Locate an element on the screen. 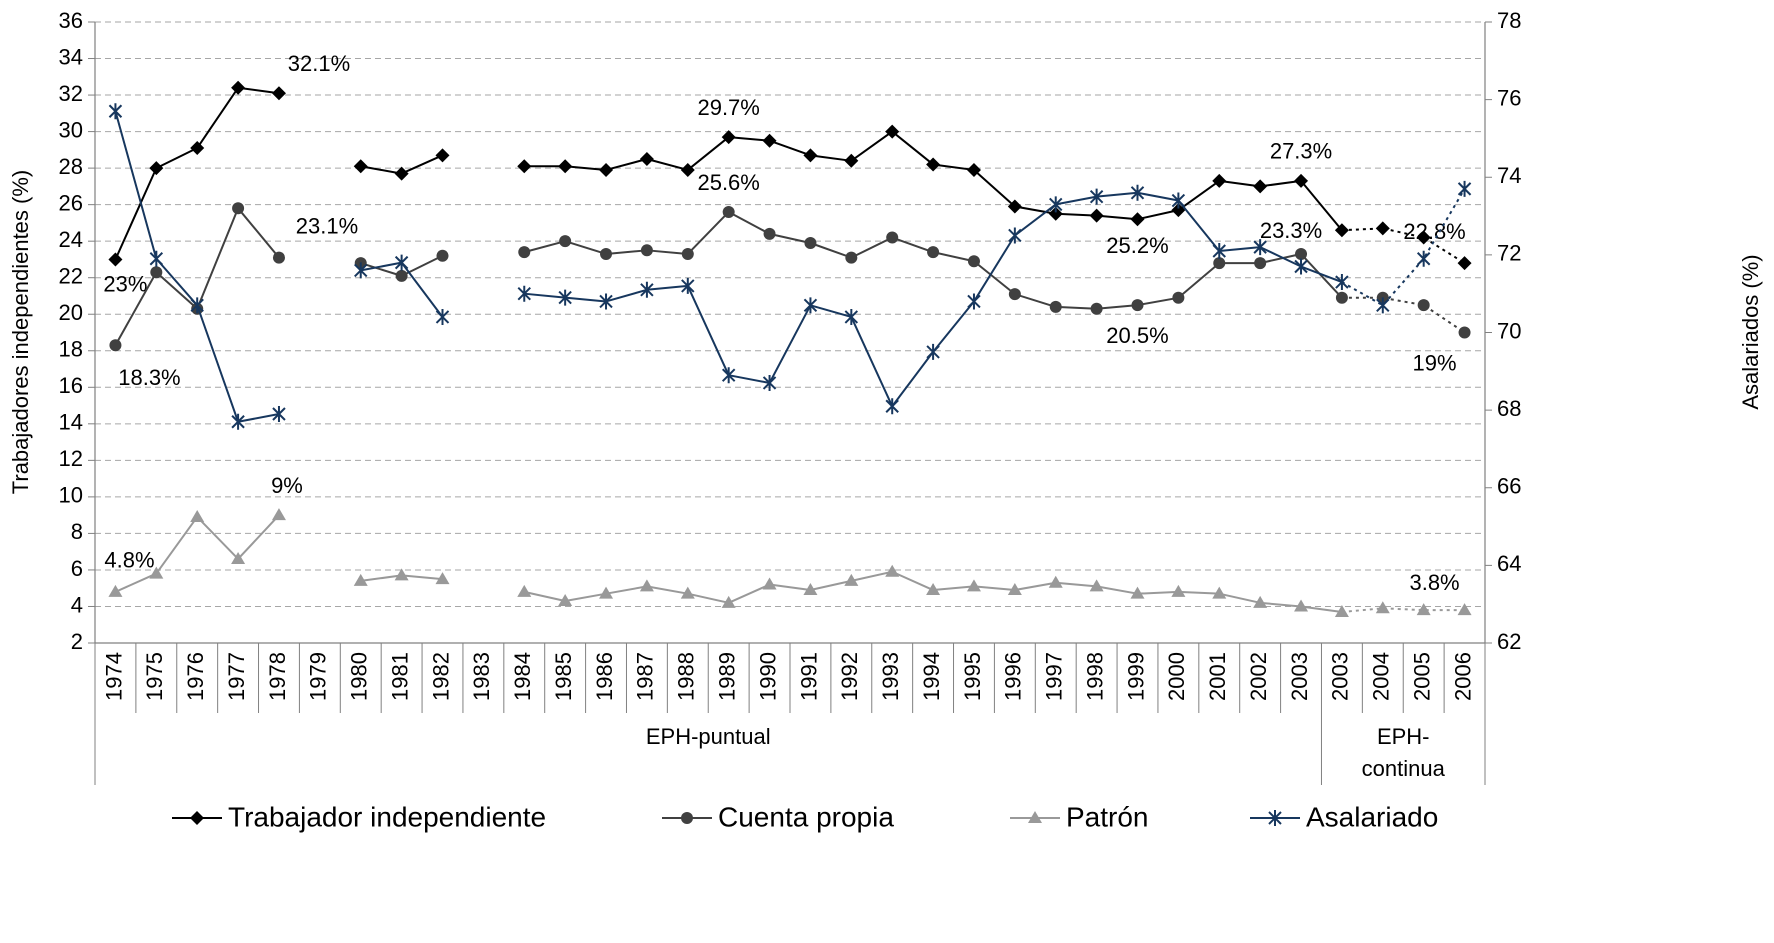 Image resolution: width=1774 pixels, height=943 pixels. legend-label: Patrón is located at coordinates (1107, 816).